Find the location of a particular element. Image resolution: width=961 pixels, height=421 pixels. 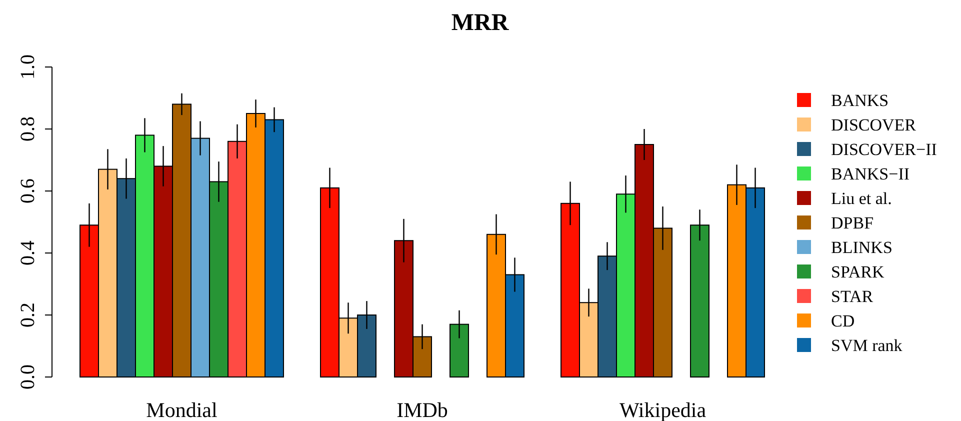

legend-label: BANKS−II is located at coordinates (870, 174).